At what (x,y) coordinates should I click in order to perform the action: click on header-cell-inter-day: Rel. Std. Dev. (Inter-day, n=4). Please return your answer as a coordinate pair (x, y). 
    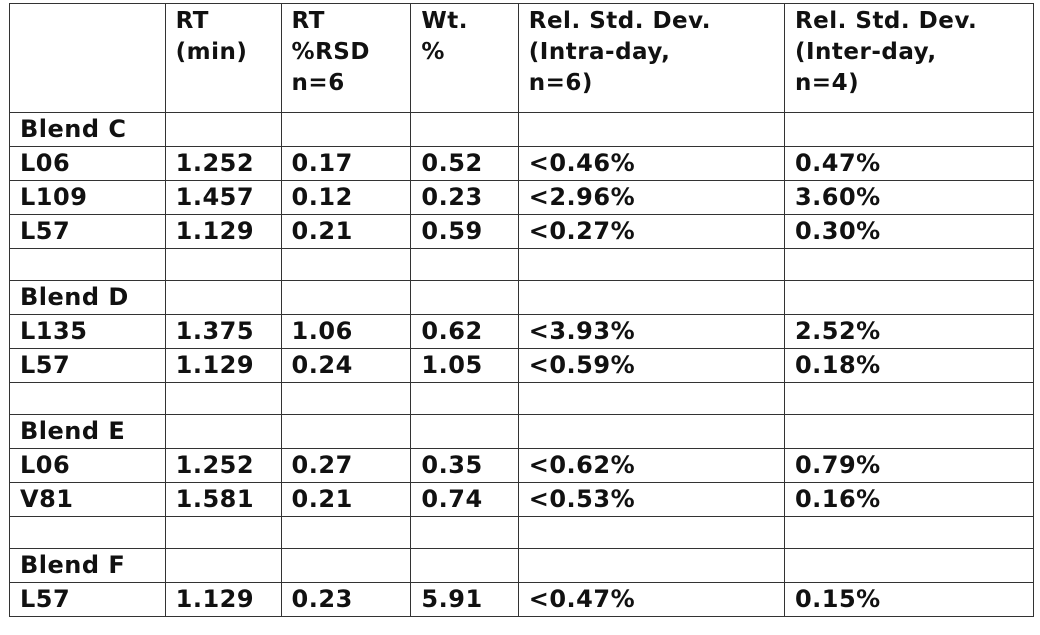
    Looking at the image, I should click on (909, 58).